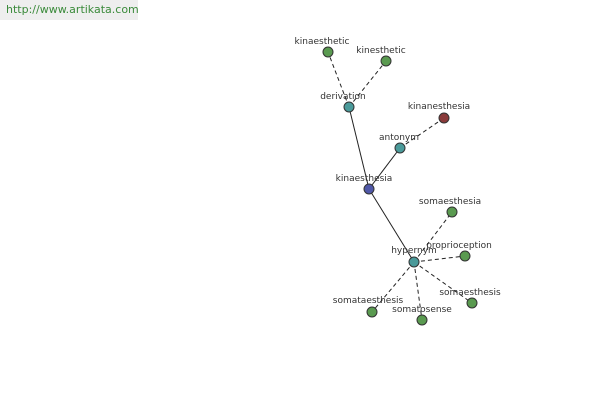  I want to click on node-label: somatosense, so click(422, 310).